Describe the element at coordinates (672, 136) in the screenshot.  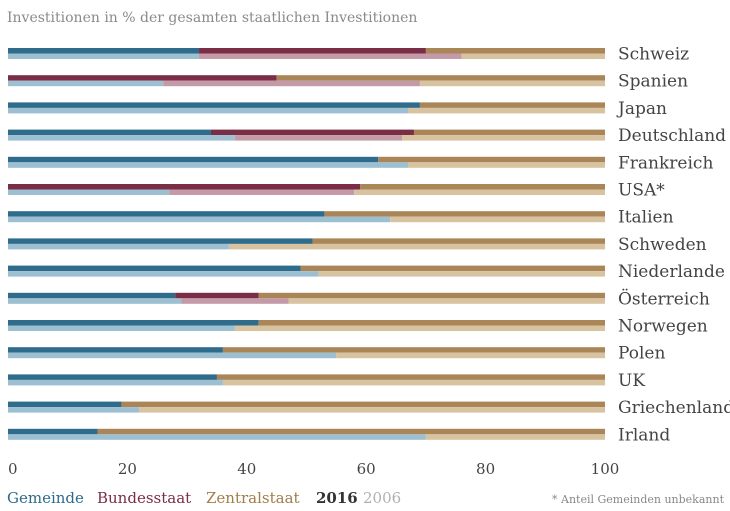
I see `country-label: Deutschland` at that location.